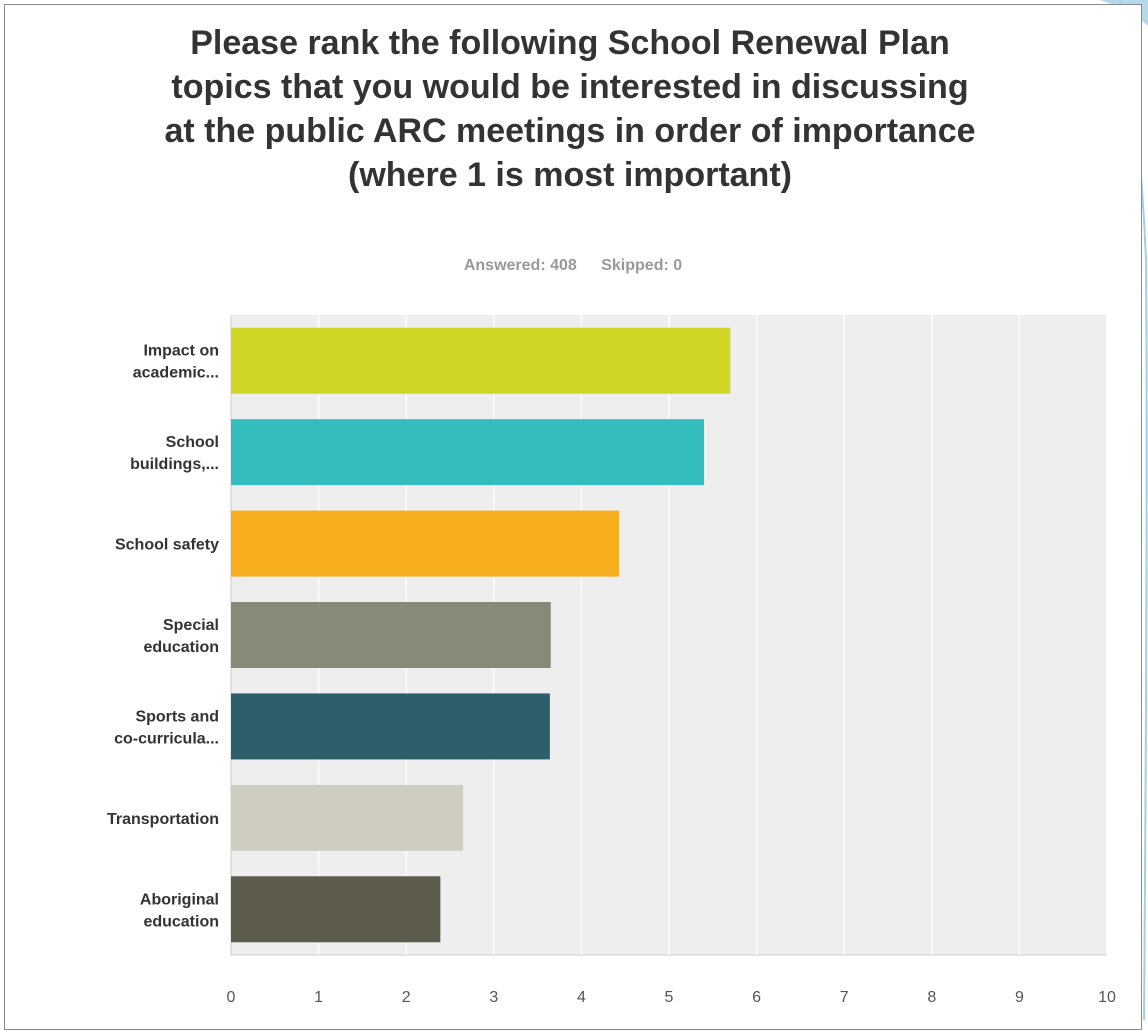 The height and width of the screenshot is (1030, 1148). I want to click on x-tick-label: 4, so click(581, 997).